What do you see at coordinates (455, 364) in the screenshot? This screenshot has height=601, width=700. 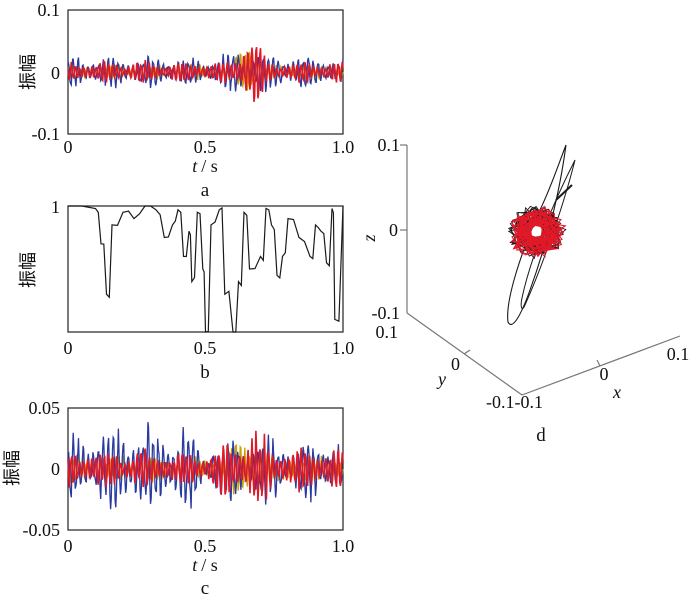 I see `panel-d-ytick-mid: 0` at bounding box center [455, 364].